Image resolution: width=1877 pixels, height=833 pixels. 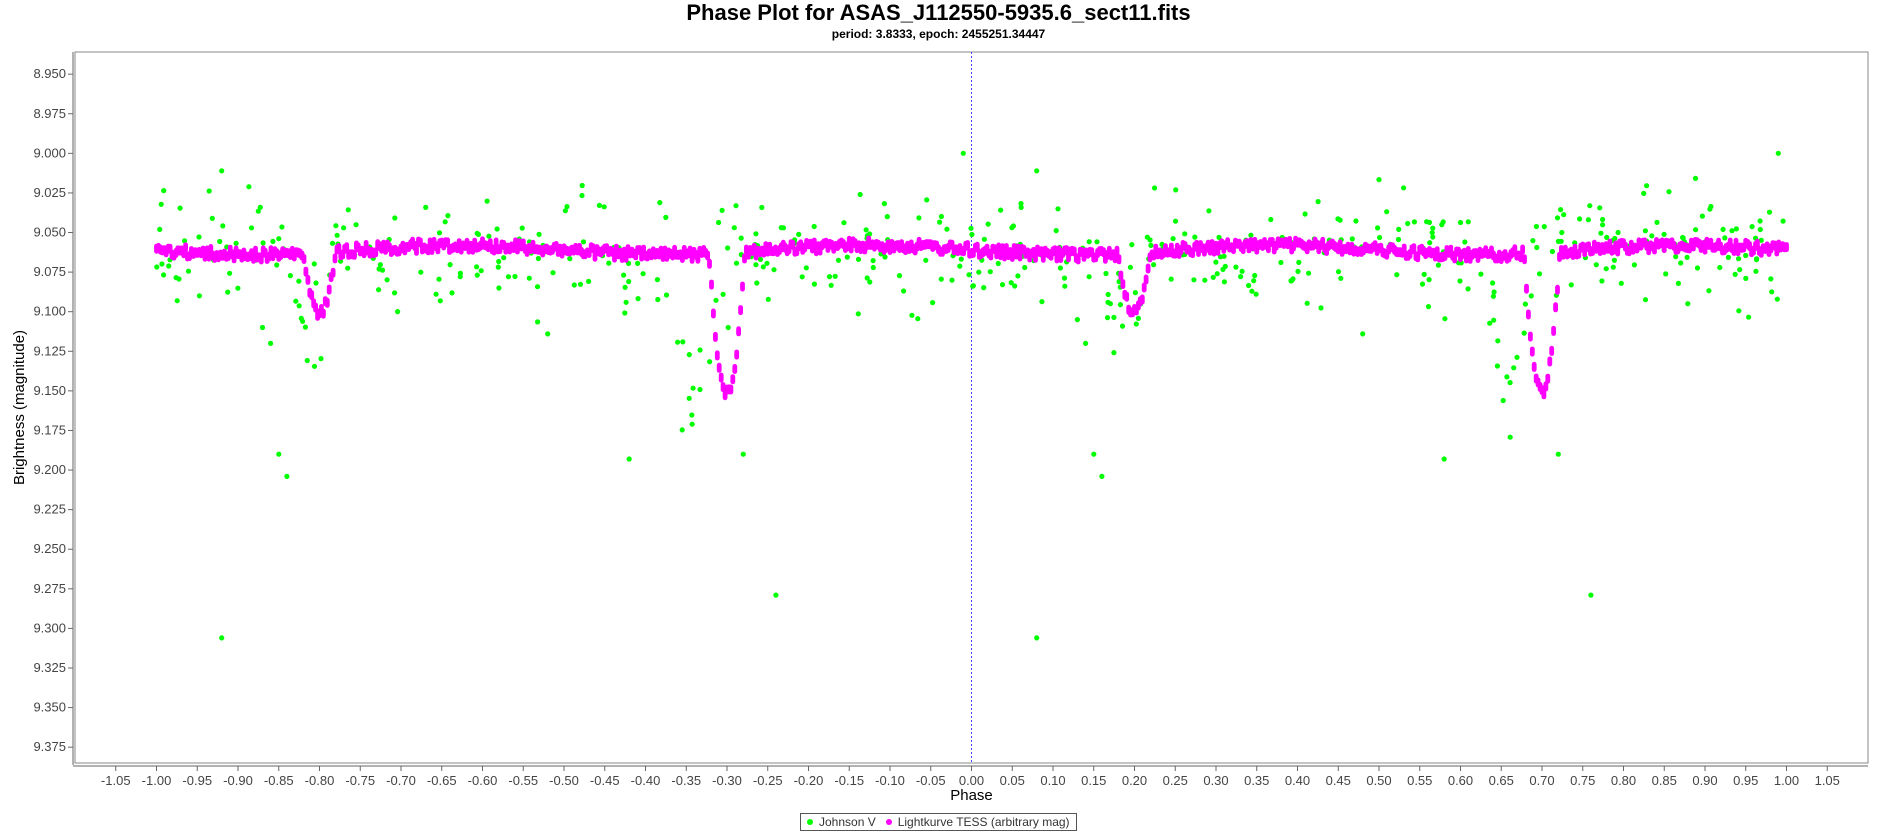 What do you see at coordinates (1378, 780) in the screenshot?
I see `x-tick-label: 0.50` at bounding box center [1378, 780].